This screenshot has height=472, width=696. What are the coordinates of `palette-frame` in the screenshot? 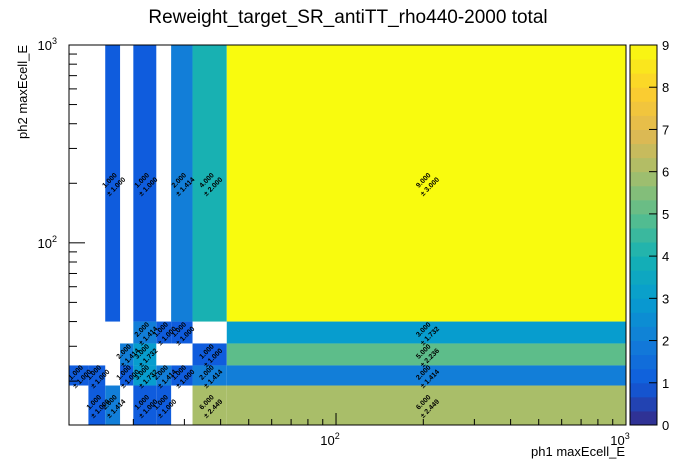 It's located at (643, 235).